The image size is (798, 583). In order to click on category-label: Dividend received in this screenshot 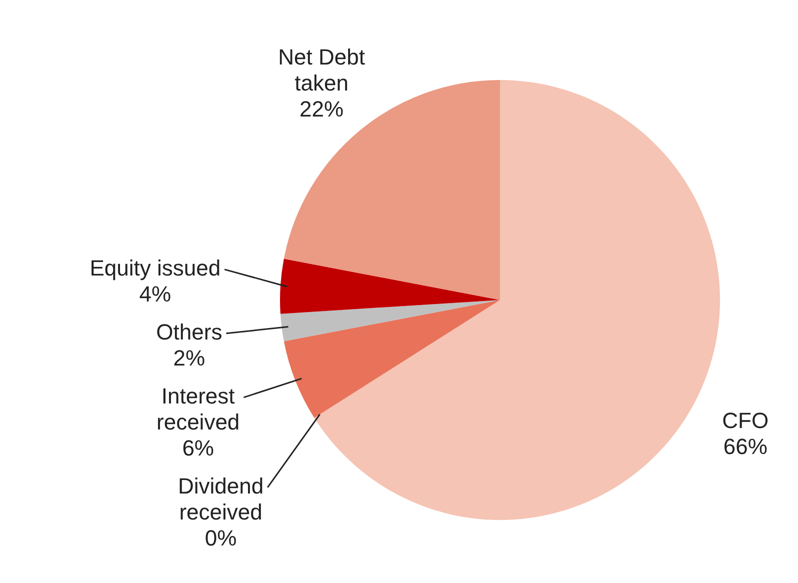, I will do `click(221, 498)`.